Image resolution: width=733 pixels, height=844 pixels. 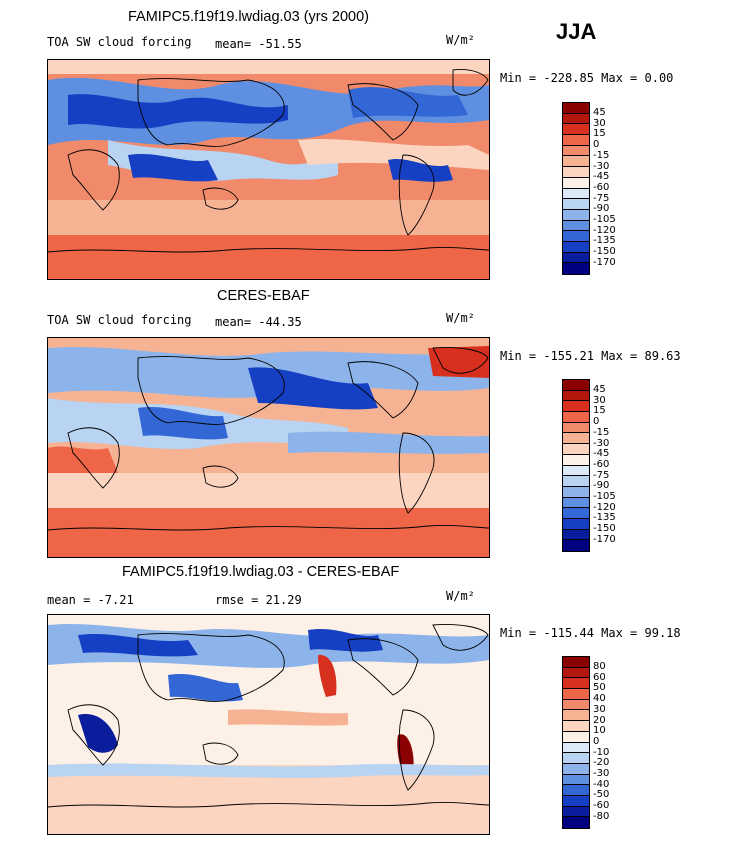 What do you see at coordinates (604, 230) in the screenshot?
I see `panel1-cbar-label: -120` at bounding box center [604, 230].